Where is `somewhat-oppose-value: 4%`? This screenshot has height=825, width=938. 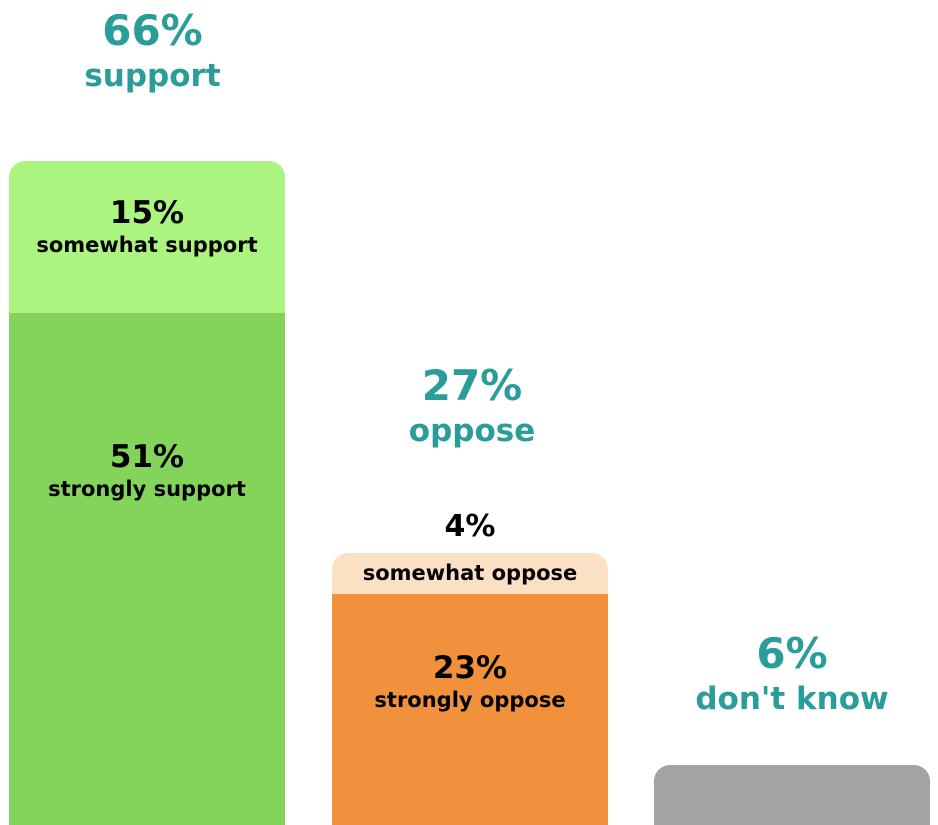 somewhat-oppose-value: 4% is located at coordinates (470, 526).